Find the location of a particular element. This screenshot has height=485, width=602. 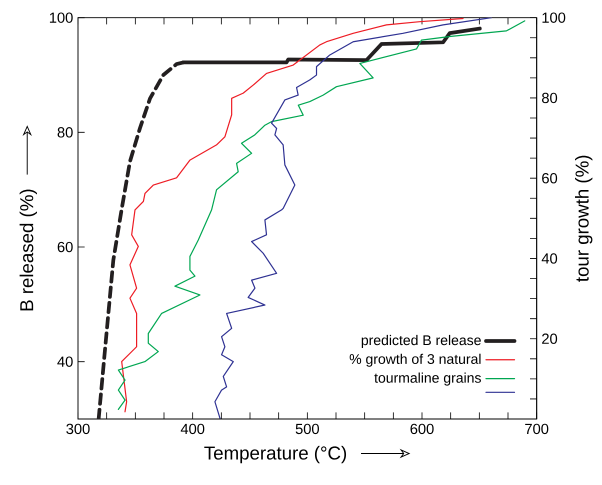

y2-tick-label: 20 is located at coordinates (550, 339).